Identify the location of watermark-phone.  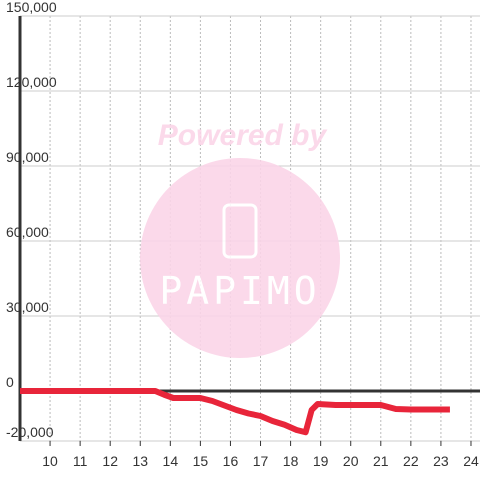
(240, 231).